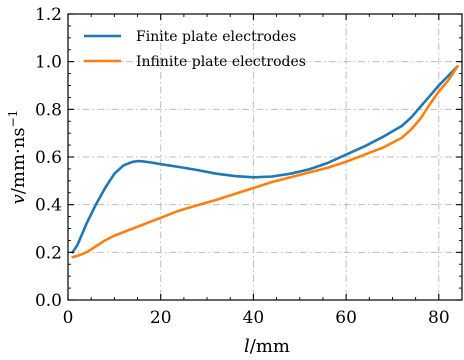 Image resolution: width=464 pixels, height=360 pixels. Describe the element at coordinates (48, 301) in the screenshot. I see `y-tick-label: 0.0` at that location.